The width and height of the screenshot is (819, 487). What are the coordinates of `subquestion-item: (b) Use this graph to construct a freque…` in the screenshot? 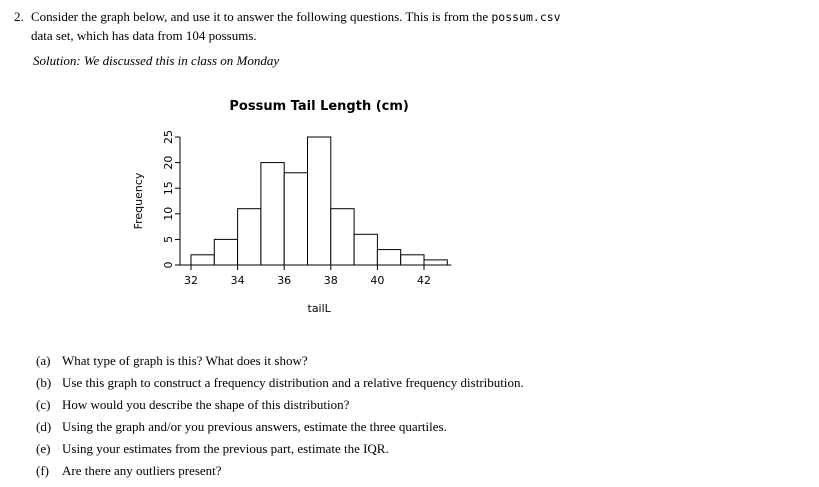 It's located at (406, 383).